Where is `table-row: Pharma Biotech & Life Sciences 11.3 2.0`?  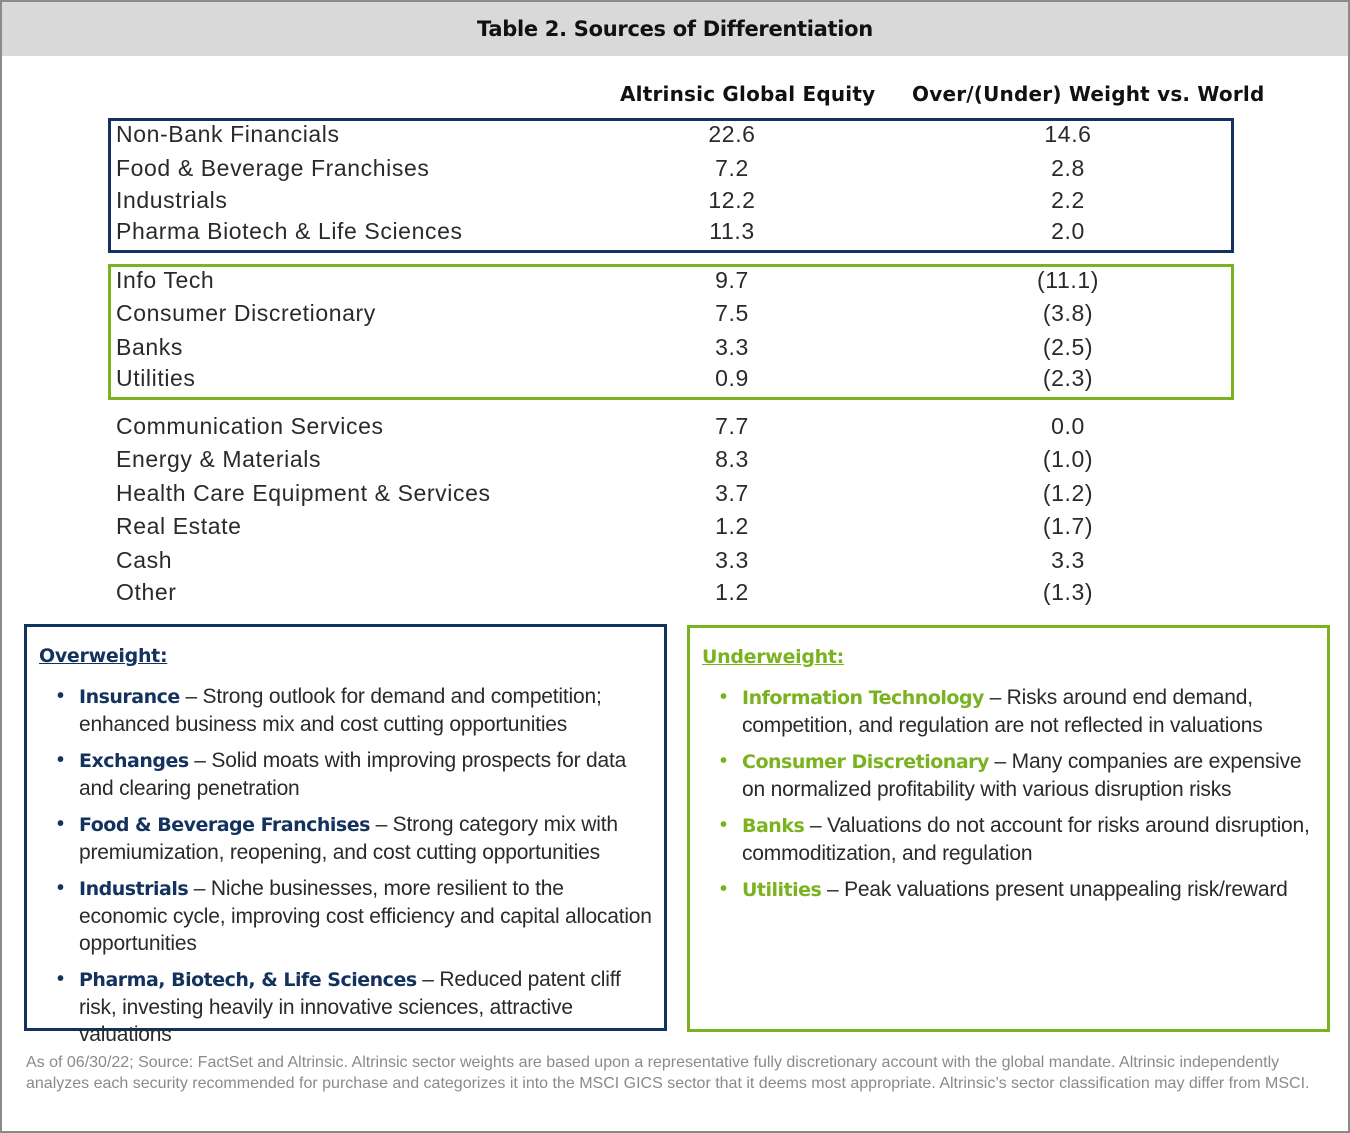
table-row: Pharma Biotech & Life Sciences 11.3 2.0 is located at coordinates (676, 234).